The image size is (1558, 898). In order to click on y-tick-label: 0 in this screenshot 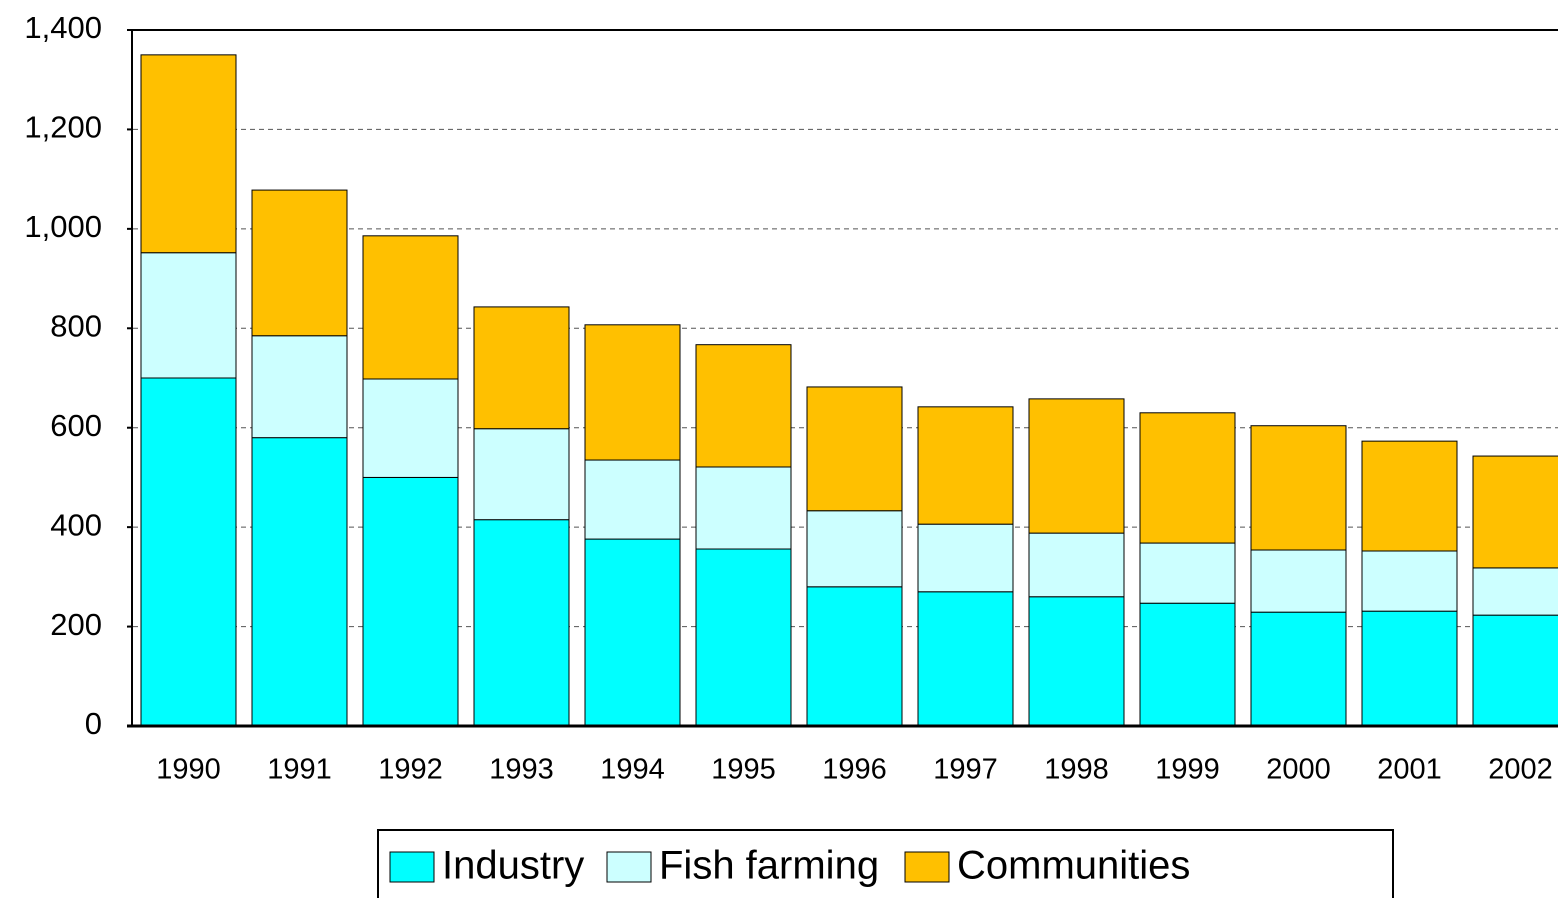, I will do `click(93, 723)`.